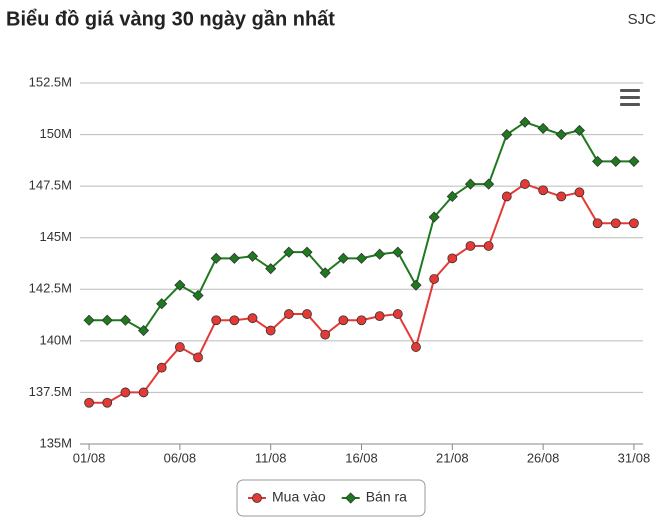 This screenshot has height=522, width=661. I want to click on y-tick-label: 147.5M, so click(50, 185).